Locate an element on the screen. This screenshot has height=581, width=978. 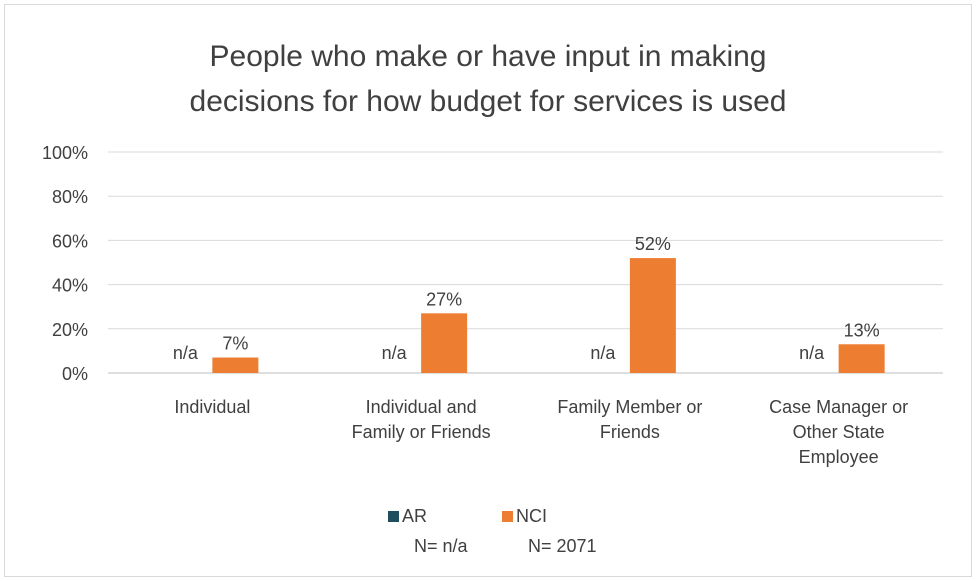
x-tick-label: Employee is located at coordinates (839, 457).